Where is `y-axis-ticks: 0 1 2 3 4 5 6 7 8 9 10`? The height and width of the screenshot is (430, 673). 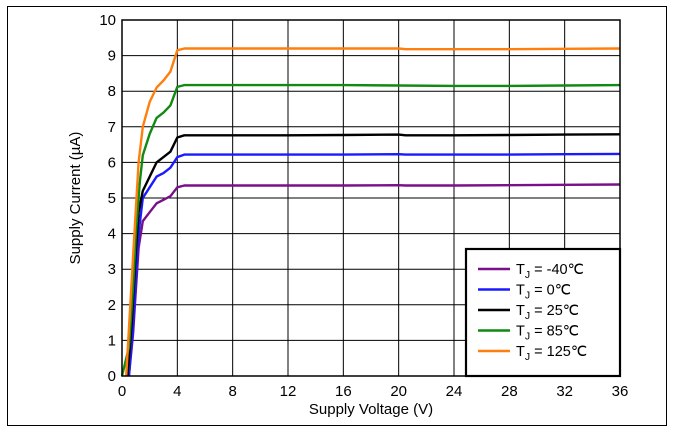 y-axis-ticks: 0 1 2 3 4 5 6 7 8 9 10 is located at coordinates (107, 198).